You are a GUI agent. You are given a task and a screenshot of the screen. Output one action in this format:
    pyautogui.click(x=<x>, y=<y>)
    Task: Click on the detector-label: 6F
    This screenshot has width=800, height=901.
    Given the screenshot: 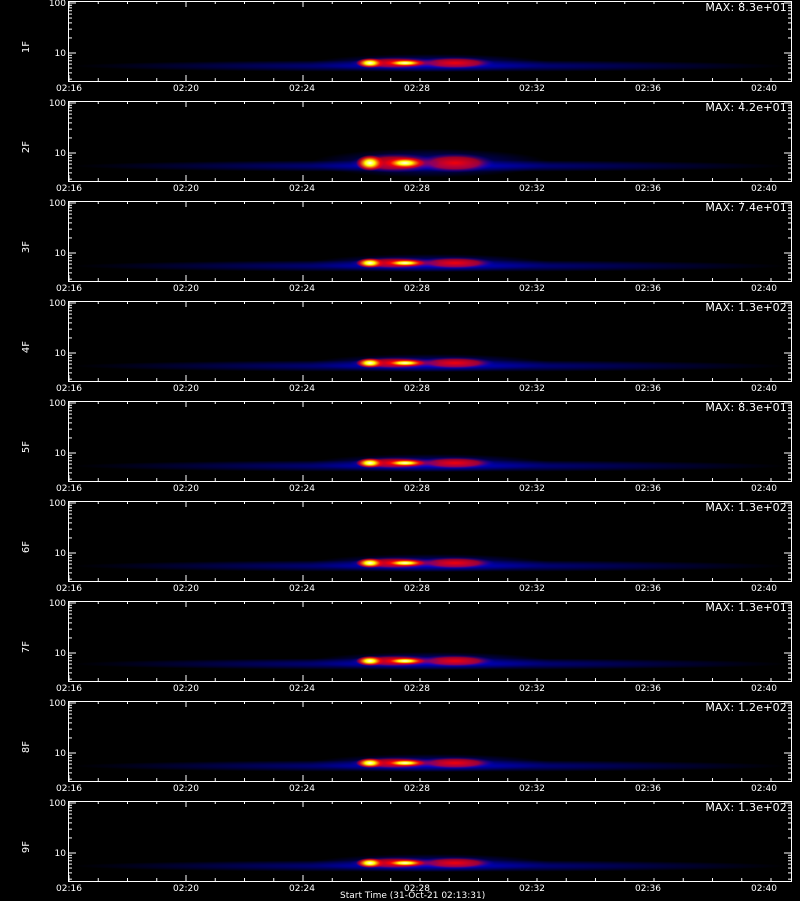 What is the action you would take?
    pyautogui.click(x=26, y=547)
    